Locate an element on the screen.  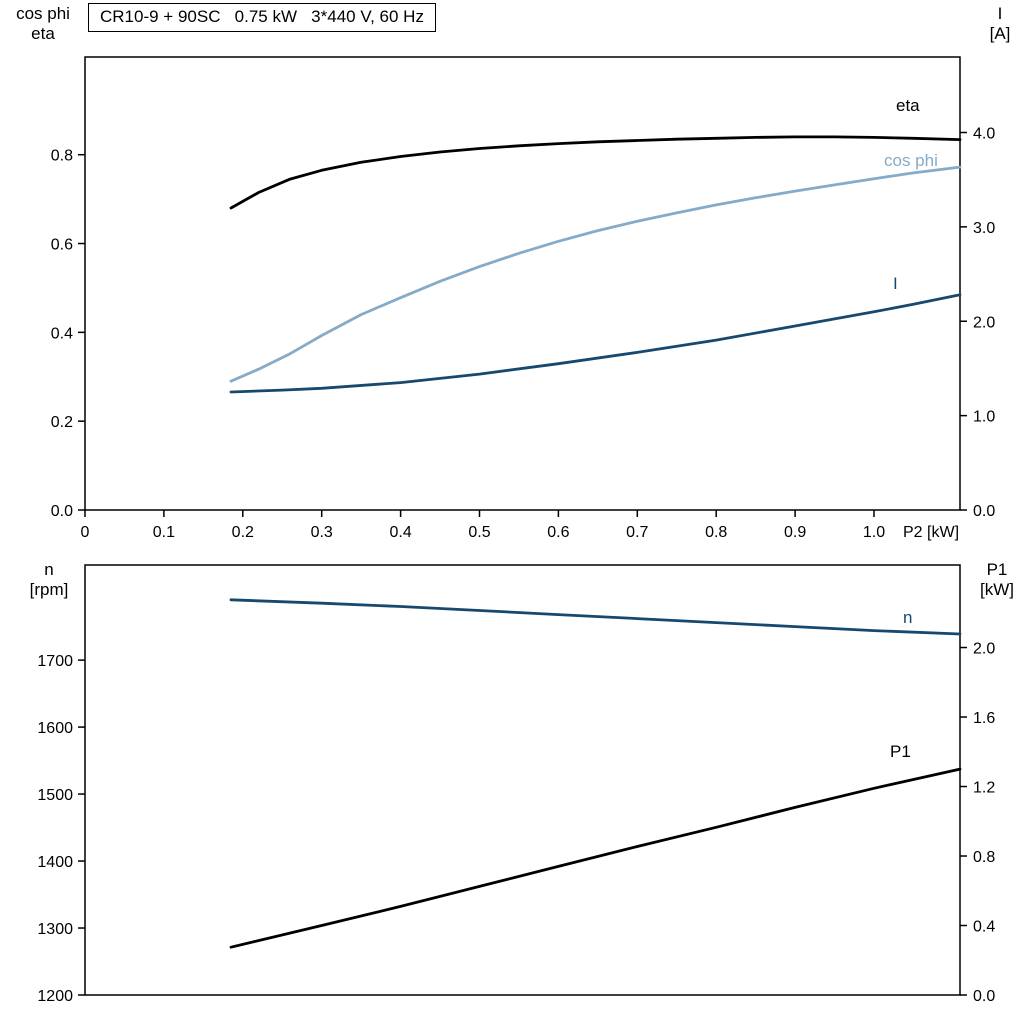
p1-curve is located at coordinates (595, 858).